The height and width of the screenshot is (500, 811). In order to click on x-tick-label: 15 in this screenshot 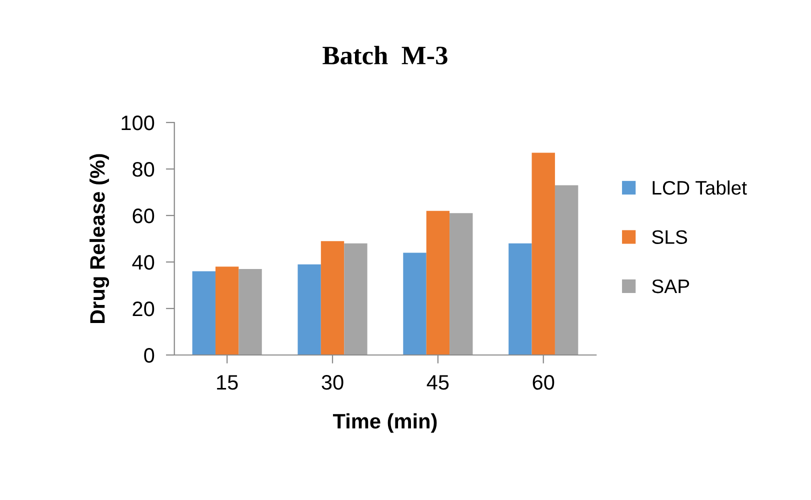, I will do `click(227, 382)`.